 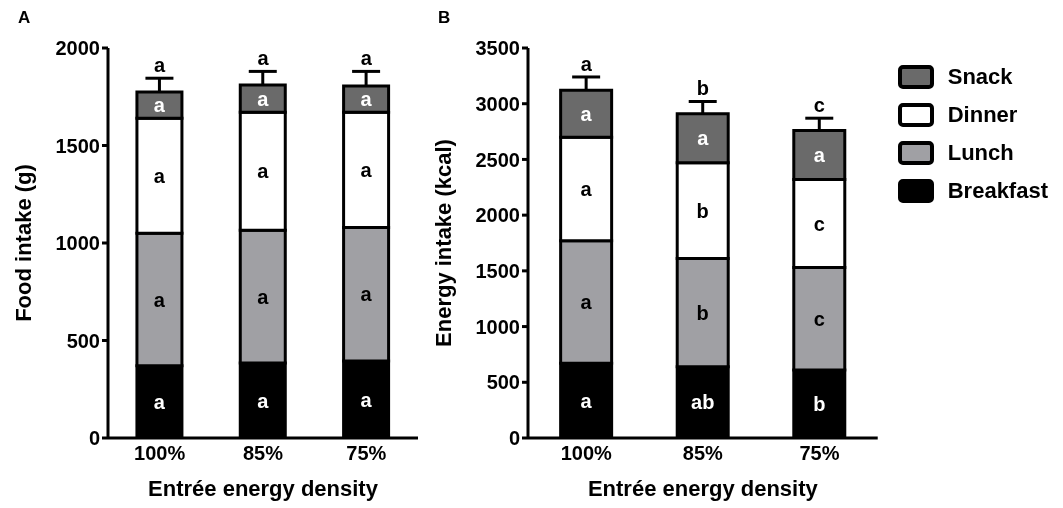 What do you see at coordinates (24, 18) in the screenshot?
I see `chart-title: A` at bounding box center [24, 18].